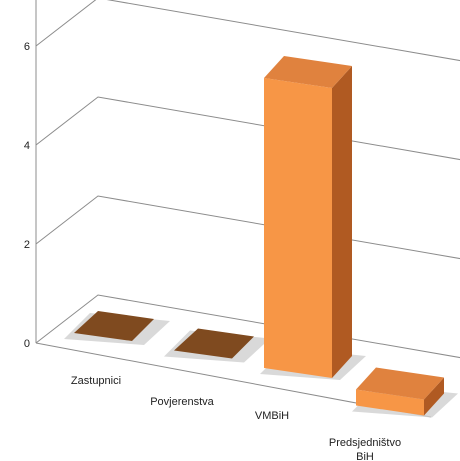 The image size is (460, 461). I want to click on y-tick-label: 4, so click(27, 146).